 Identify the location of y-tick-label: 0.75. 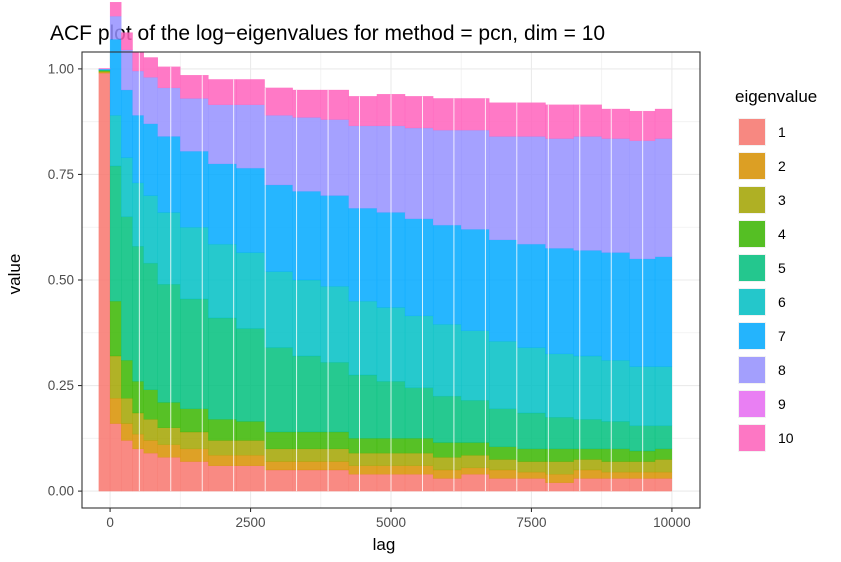
(61, 174).